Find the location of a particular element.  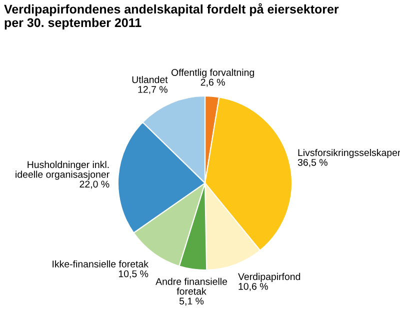

data-label: 12,7 % is located at coordinates (153, 90).